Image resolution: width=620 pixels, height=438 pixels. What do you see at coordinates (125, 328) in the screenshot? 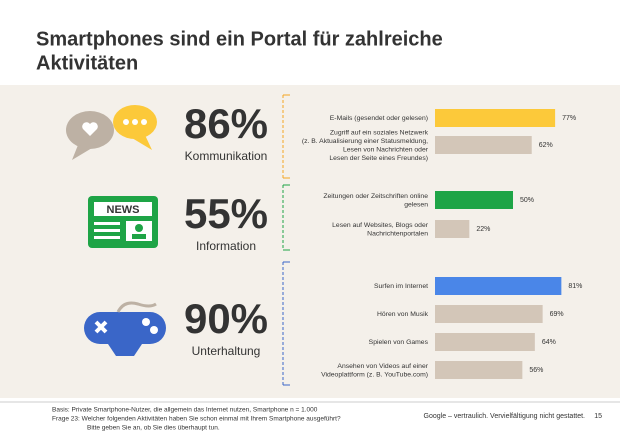
I see `gamepad-icon` at bounding box center [125, 328].